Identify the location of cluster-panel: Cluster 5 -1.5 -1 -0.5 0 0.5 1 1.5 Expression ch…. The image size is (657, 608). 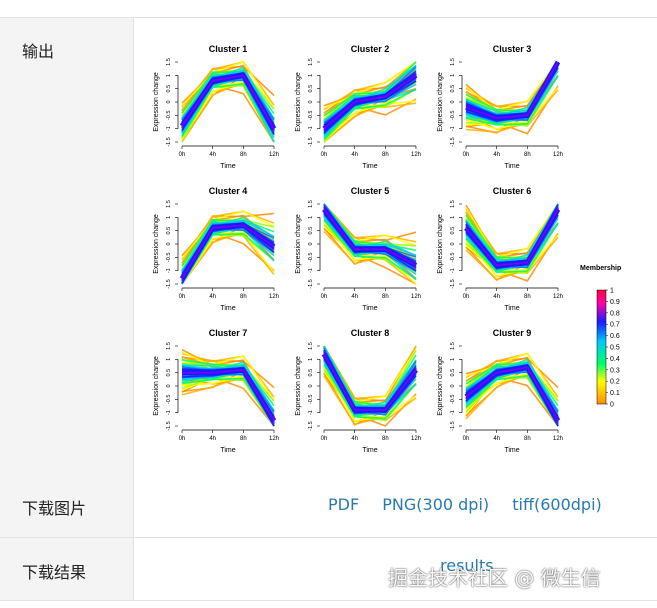
(358, 249).